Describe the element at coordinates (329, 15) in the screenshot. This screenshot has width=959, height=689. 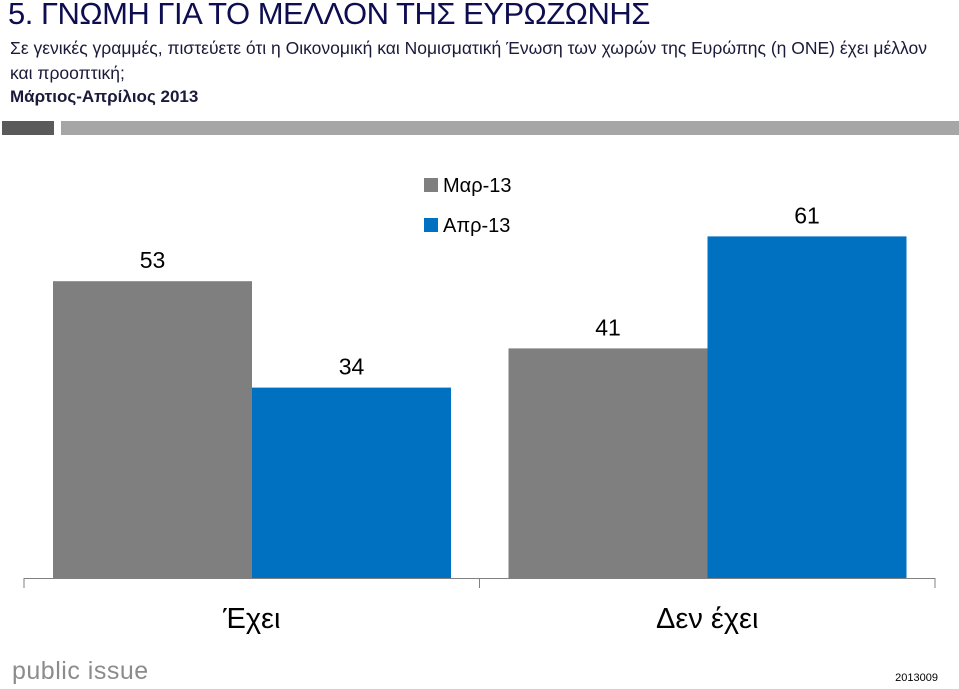
I see `page-title: 5. ΓΝΩΜΗ ΓΙΑ ΤΟ ΜΕΛΛΟΝ ΤΗΣ ΕΥΡΩΖΩΝΗΣ` at that location.